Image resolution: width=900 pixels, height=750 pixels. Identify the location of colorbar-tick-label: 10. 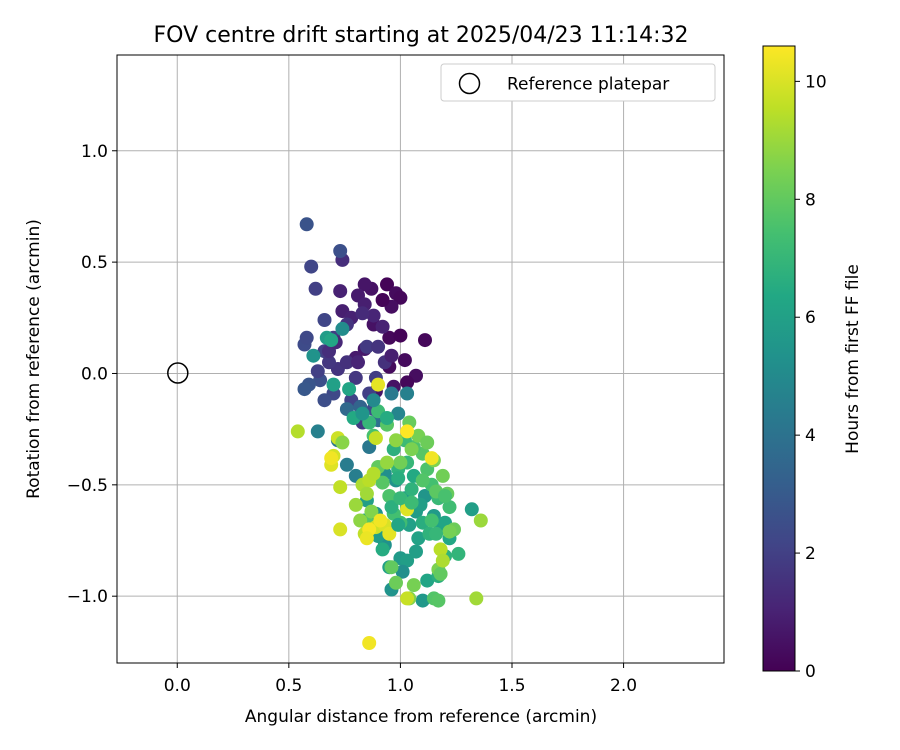
(816, 82).